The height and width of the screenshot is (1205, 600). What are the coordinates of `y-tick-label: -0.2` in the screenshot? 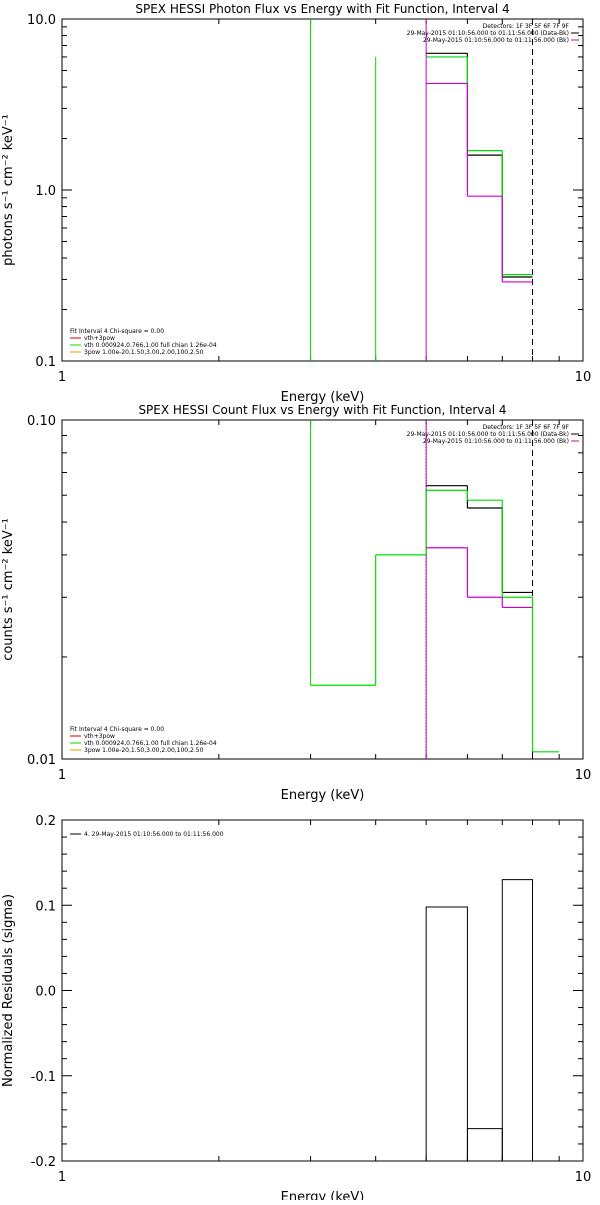 It's located at (43, 1162).